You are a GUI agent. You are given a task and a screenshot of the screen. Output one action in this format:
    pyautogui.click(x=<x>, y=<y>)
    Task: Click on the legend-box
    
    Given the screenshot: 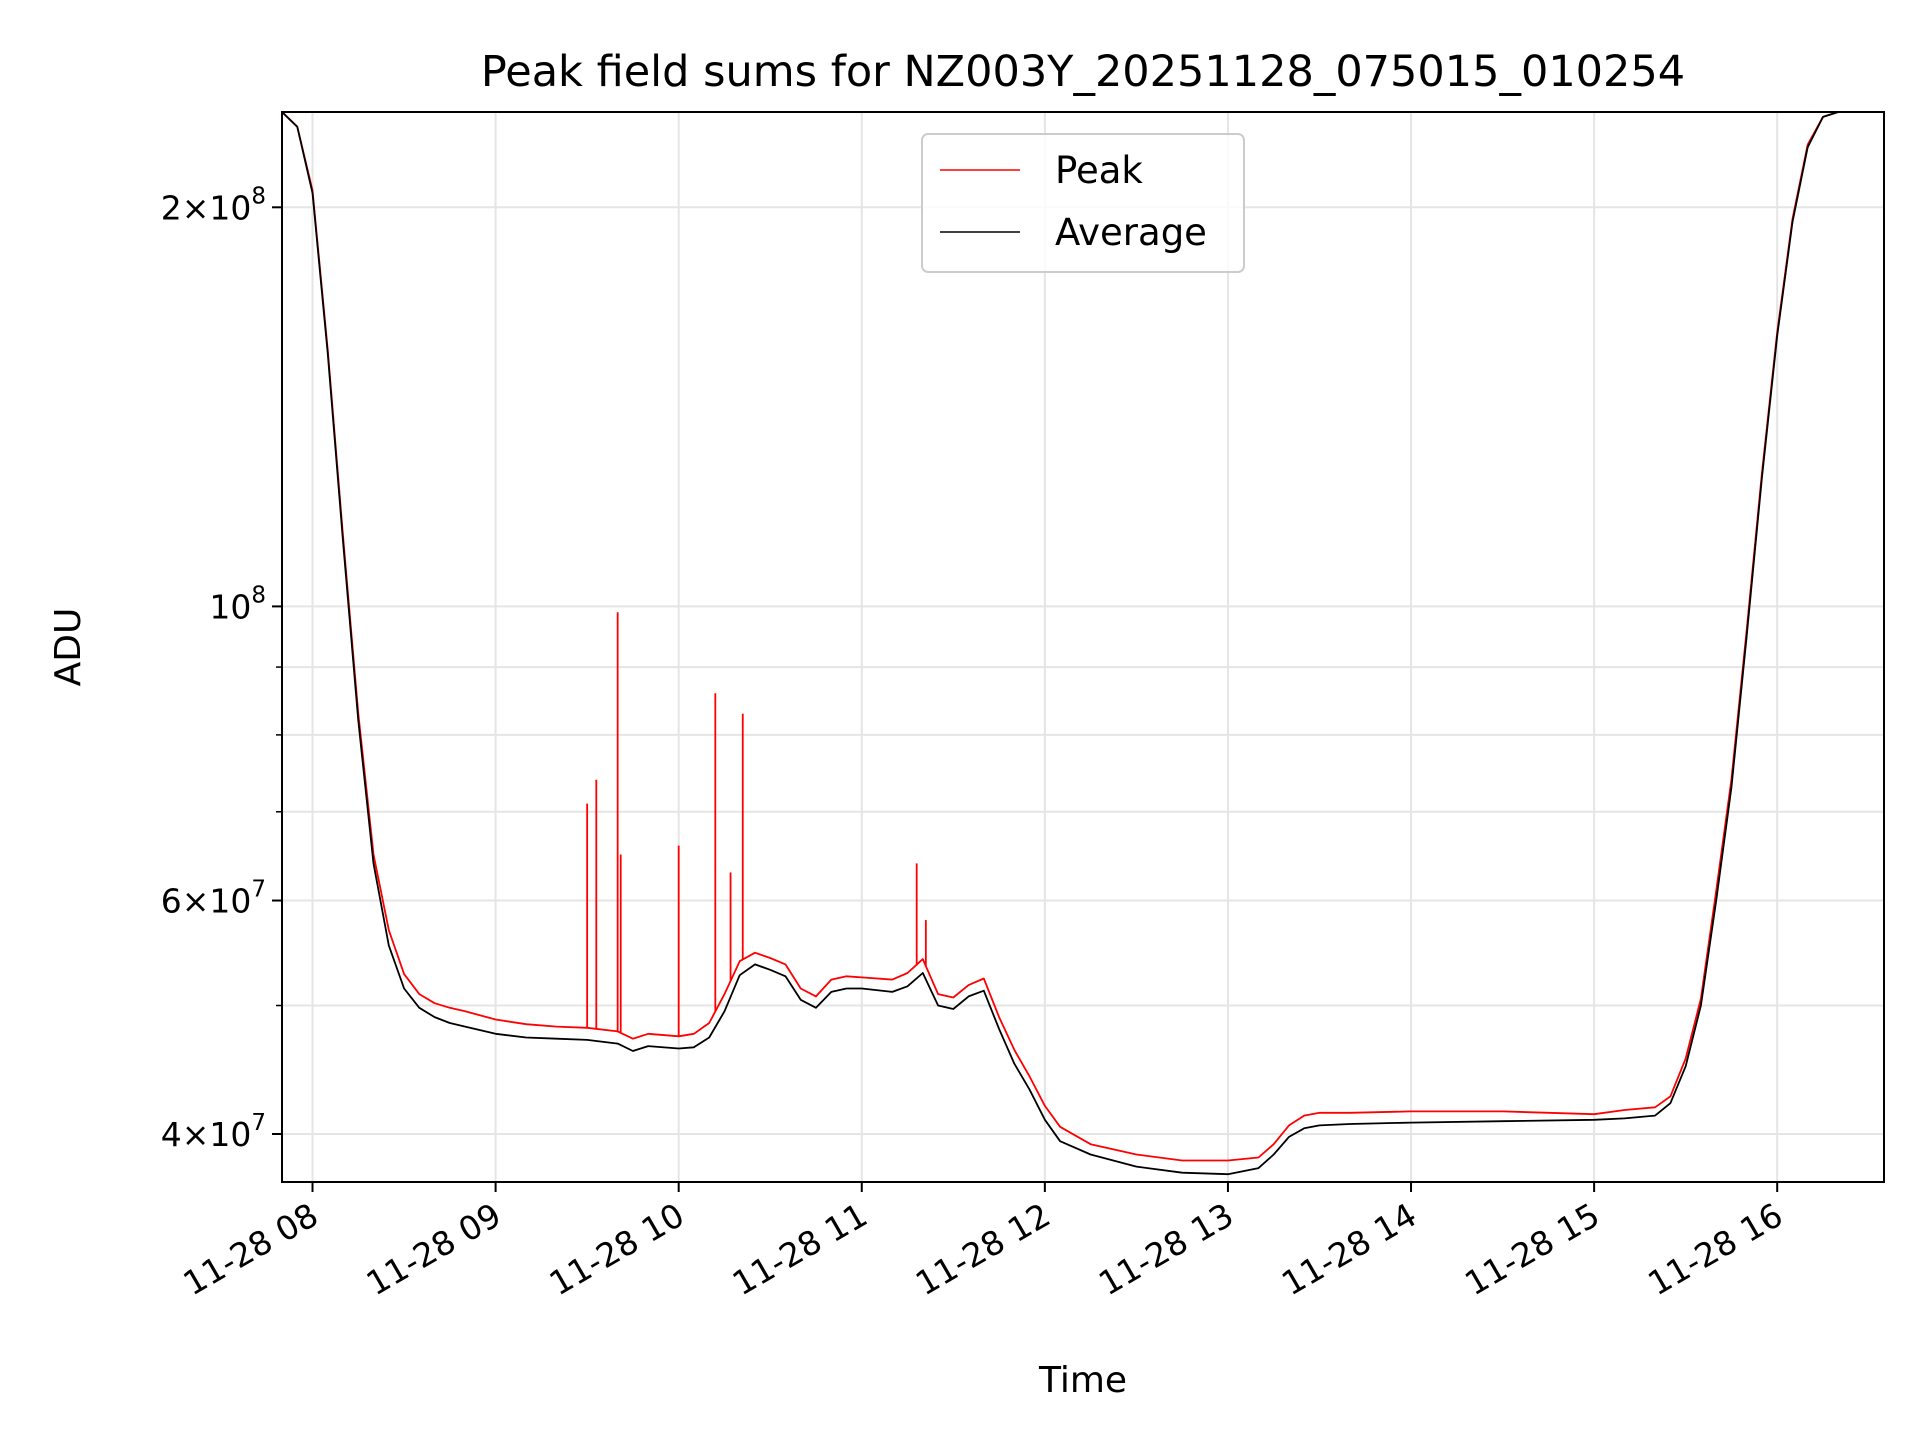 What is the action you would take?
    pyautogui.click(x=1083, y=203)
    